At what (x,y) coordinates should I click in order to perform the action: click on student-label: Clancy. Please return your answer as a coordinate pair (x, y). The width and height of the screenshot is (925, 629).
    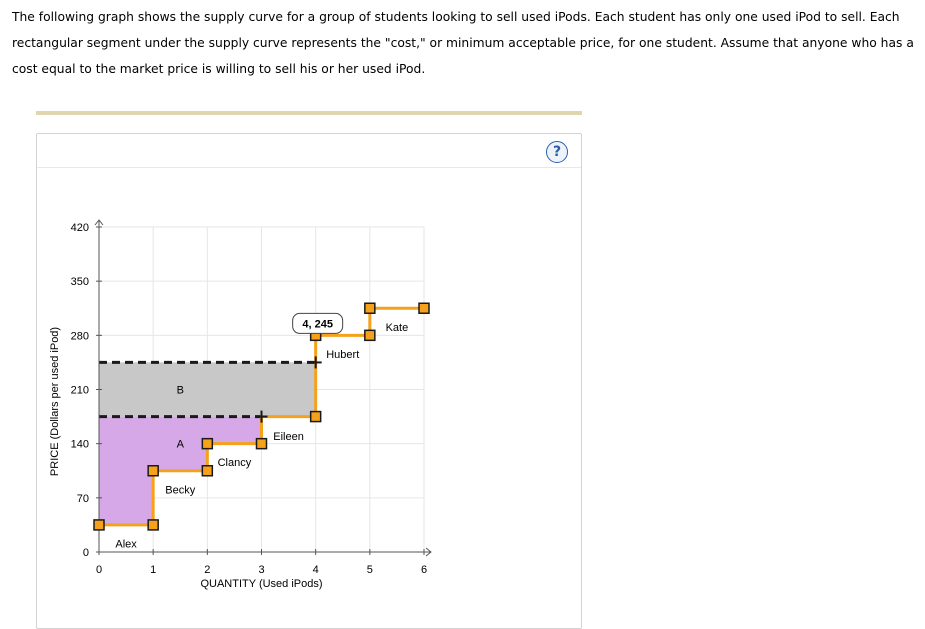
    Looking at the image, I should click on (235, 463).